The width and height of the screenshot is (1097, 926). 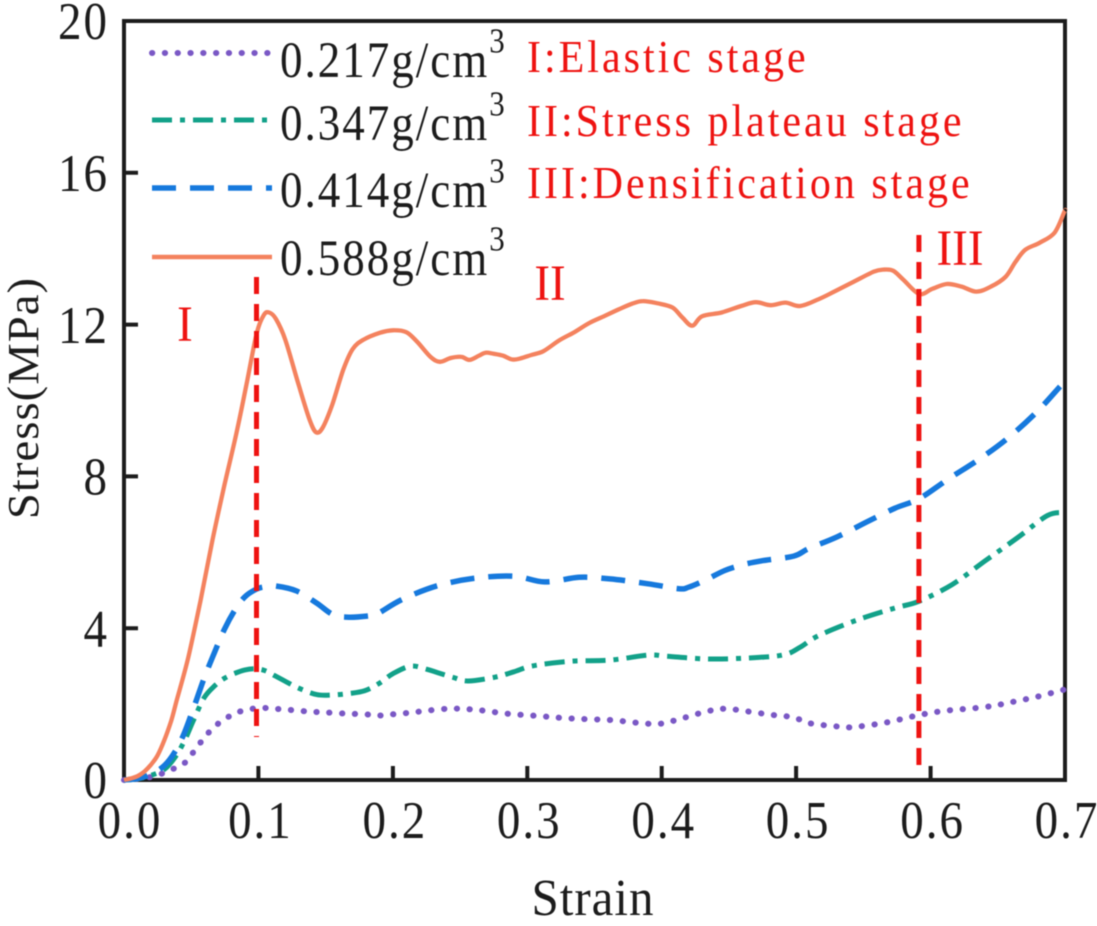 I want to click on svg-text: II, so click(x=549, y=282).